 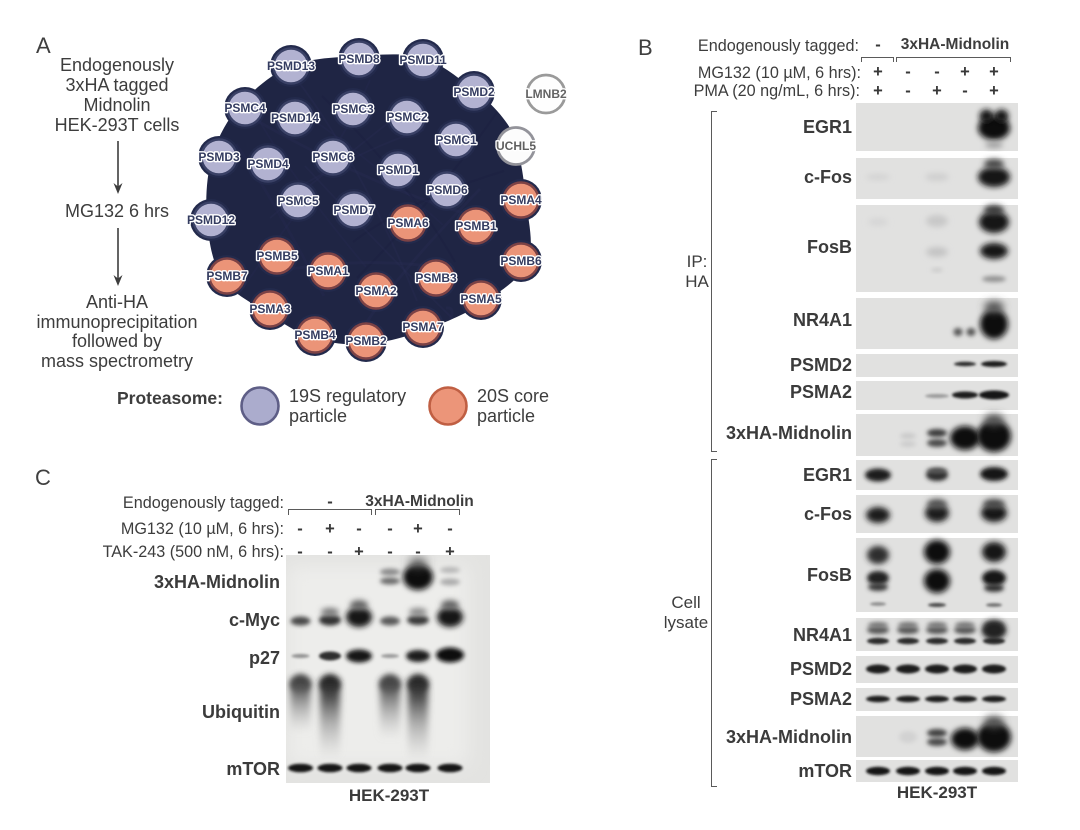 What do you see at coordinates (481, 299) in the screenshot?
I see `svg-text: PSMA5` at bounding box center [481, 299].